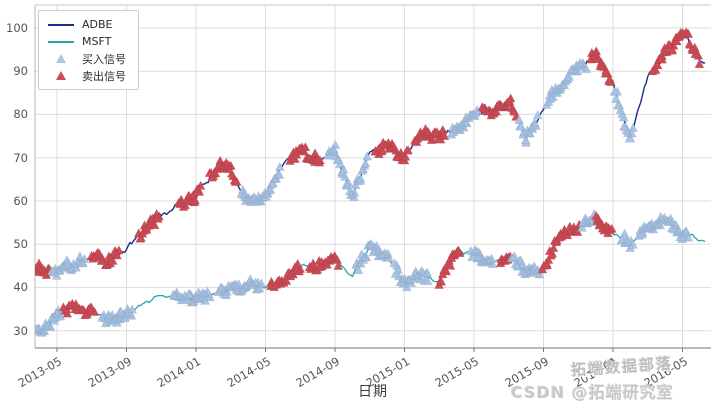  I want to click on adbe-line-swatch-icon, so click(61, 24).